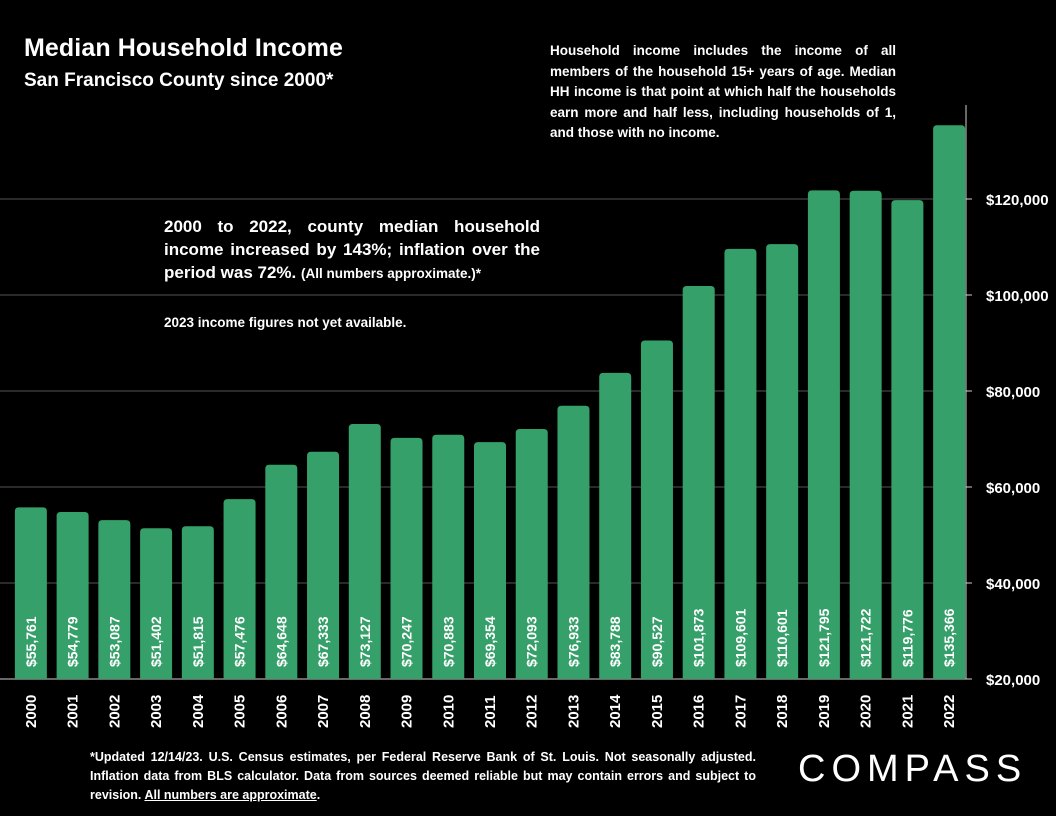  Describe the element at coordinates (866, 637) in the screenshot. I see `value-label: $121,722` at that location.